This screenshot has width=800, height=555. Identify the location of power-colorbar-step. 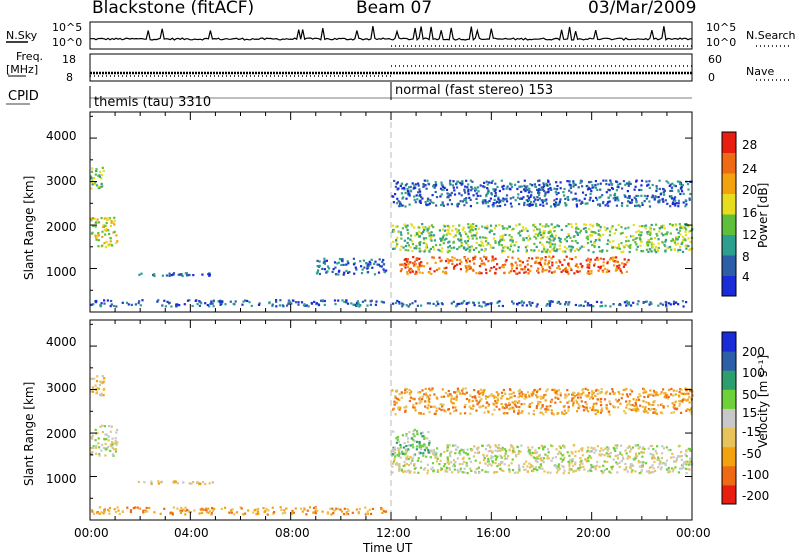
(729, 245).